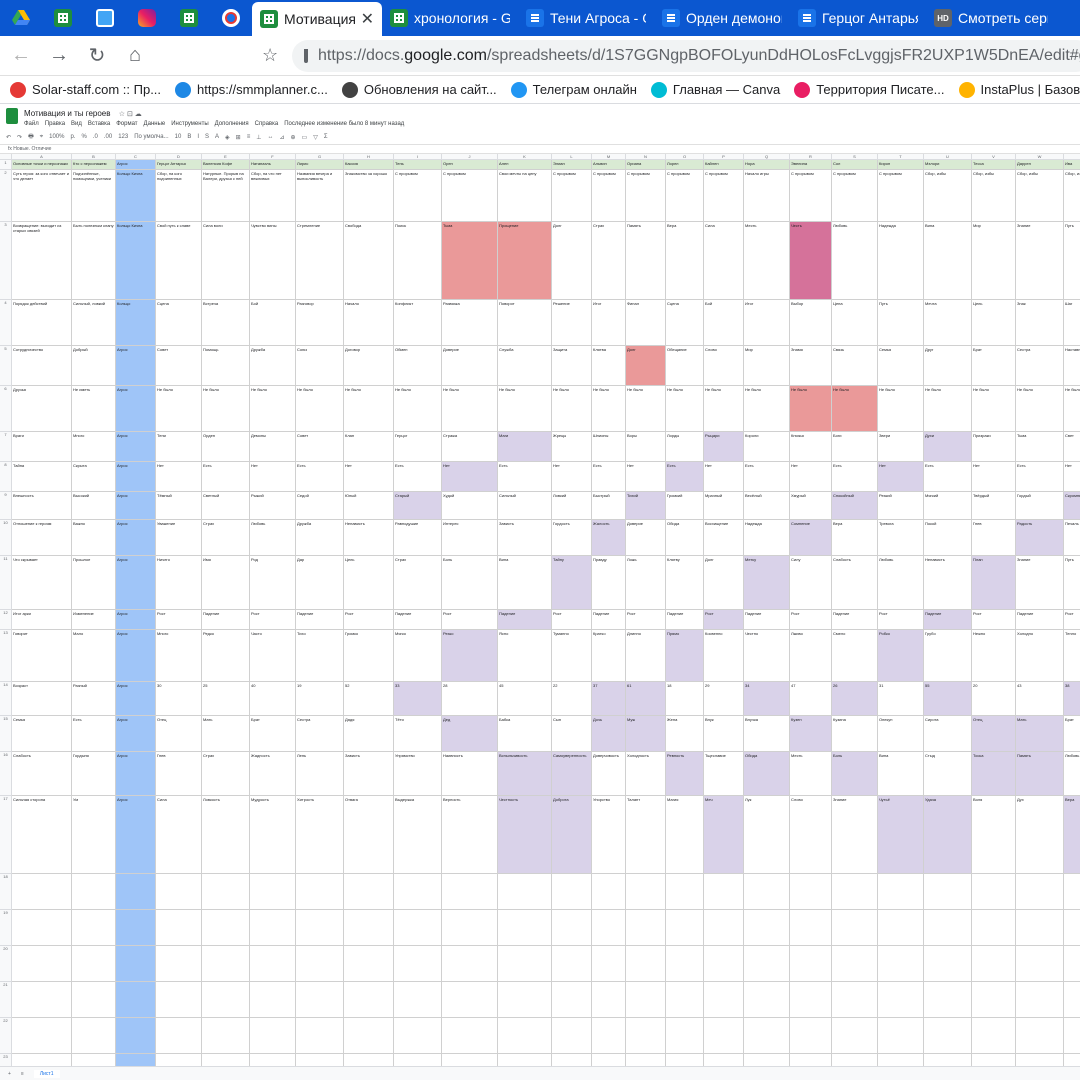 Image resolution: width=1080 pixels, height=1080 pixels. Describe the element at coordinates (6, 261) in the screenshot. I see `row-number: 3` at that location.